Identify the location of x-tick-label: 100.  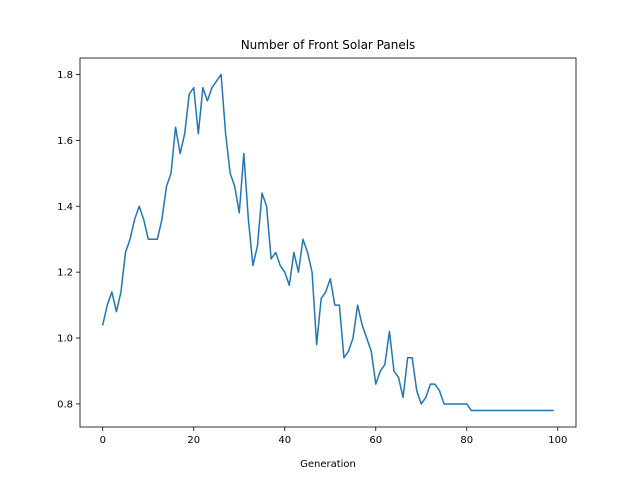
(557, 440).